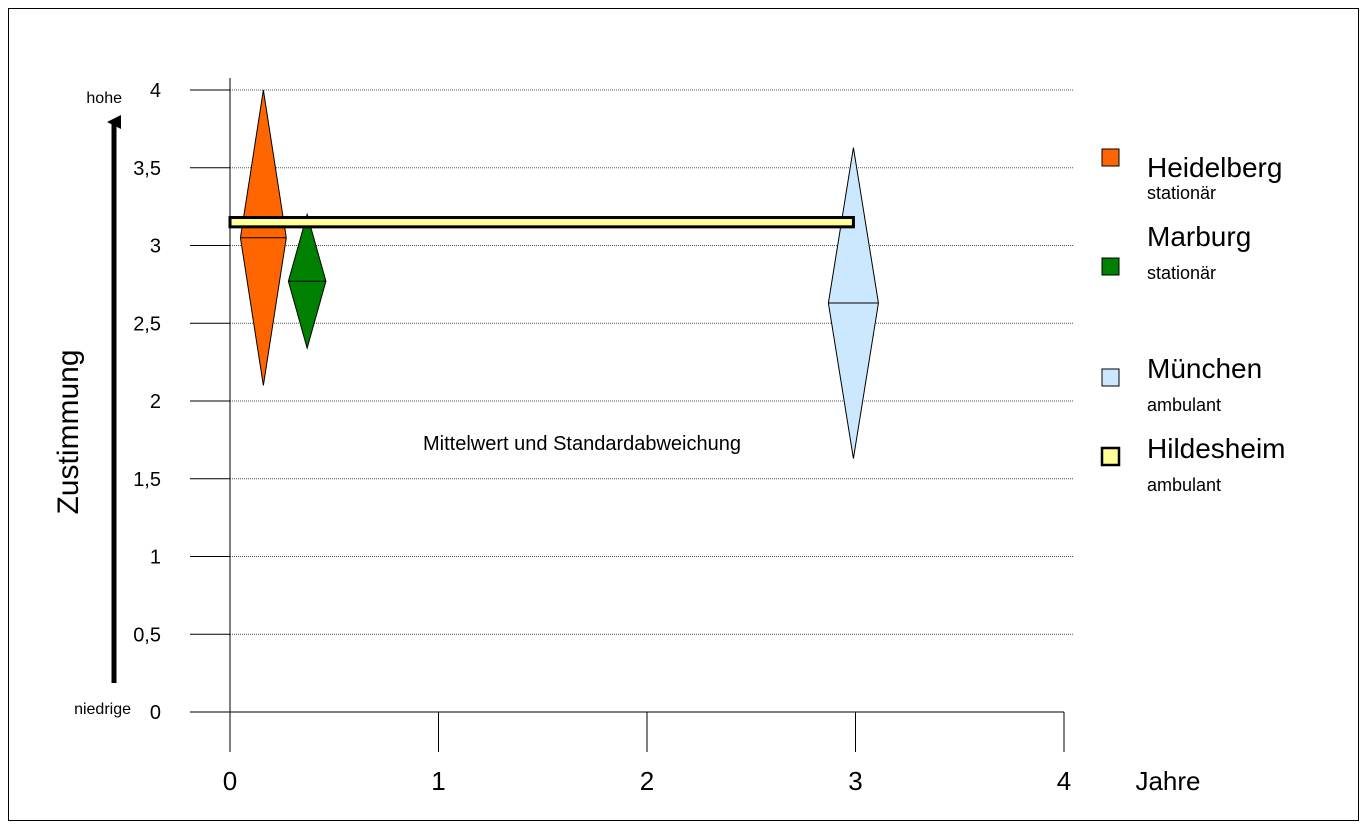  Describe the element at coordinates (1110, 456) in the screenshot. I see `legend-swatch-hildesheim` at that location.